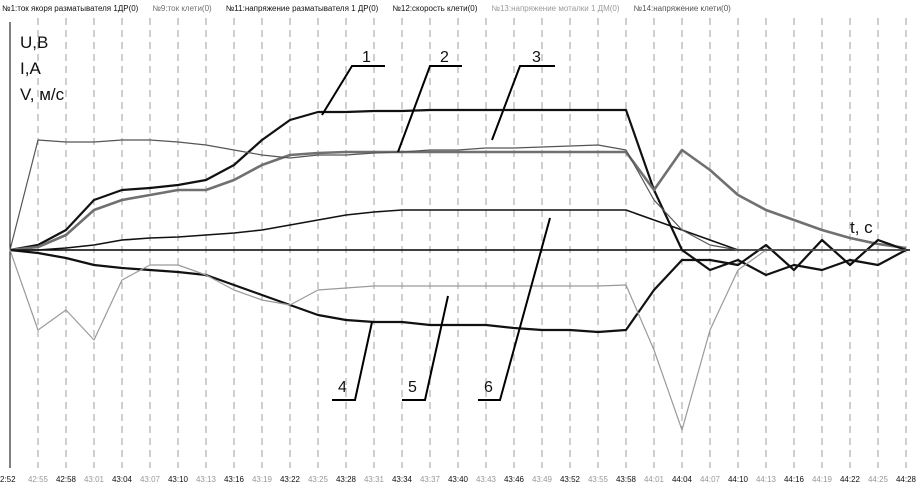 The height and width of the screenshot is (488, 917). I want to click on x-tick-label: 44:04, so click(682, 479).